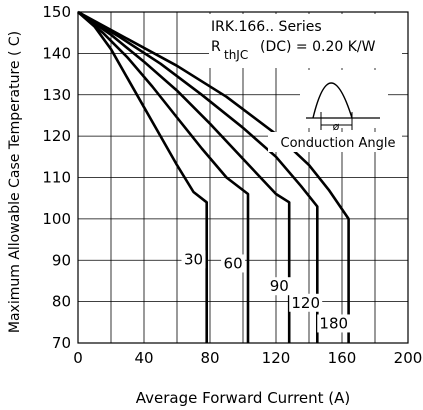 This screenshot has width=423, height=410. Describe the element at coordinates (61, 343) in the screenshot. I see `y-tick-label: 70` at that location.